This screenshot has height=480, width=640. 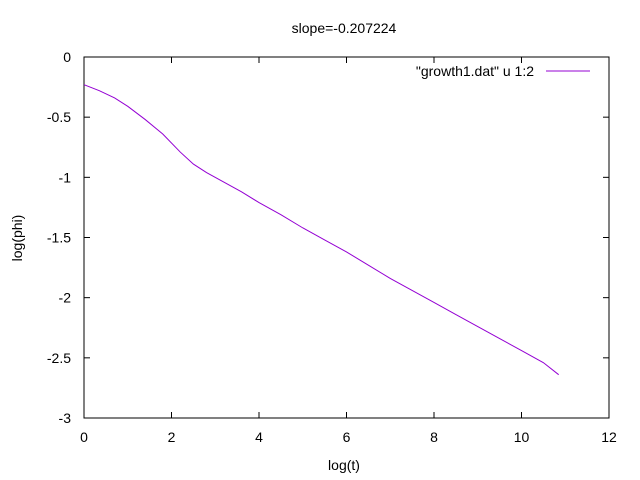 What do you see at coordinates (17, 238) in the screenshot?
I see `y-axis-label: log(phi)` at bounding box center [17, 238].